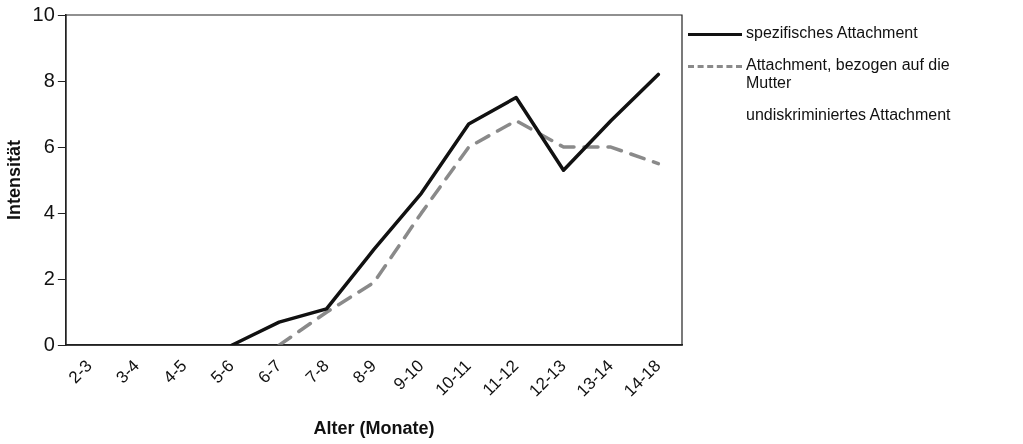 The image size is (1023, 444). What do you see at coordinates (49, 145) in the screenshot?
I see `y-tick-label: 6` at bounding box center [49, 145].